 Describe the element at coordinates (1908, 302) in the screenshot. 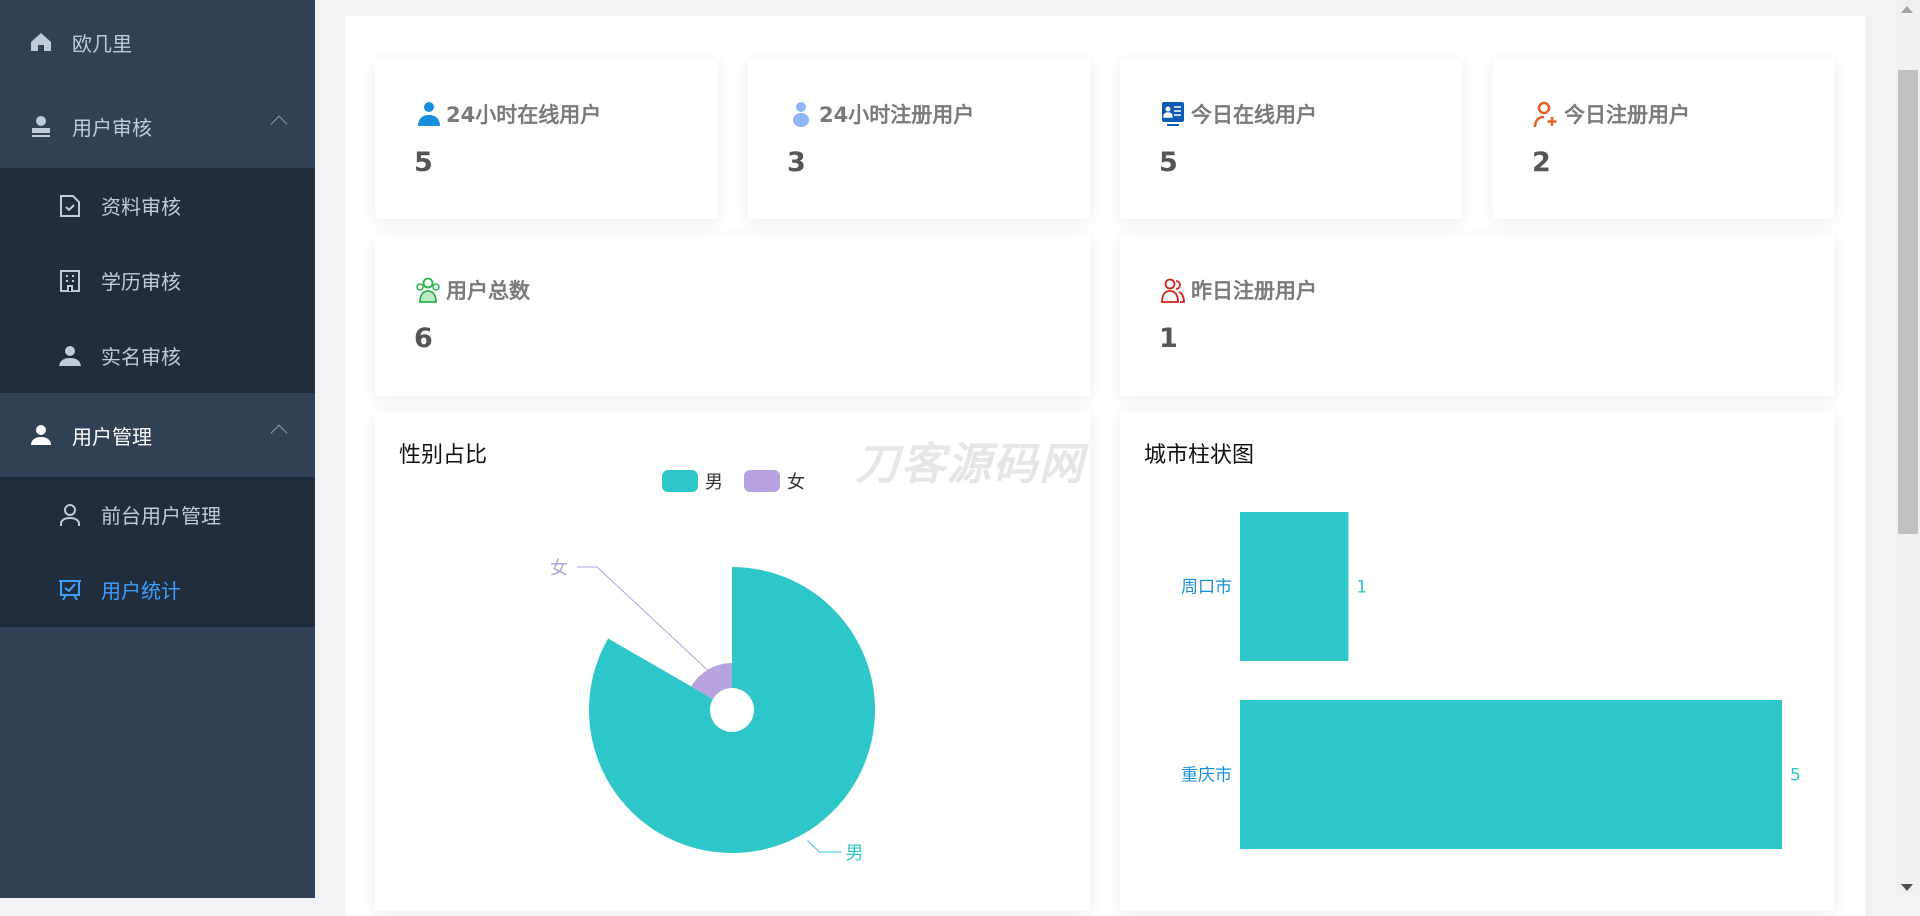

I see `scrollbar-thumb` at that location.